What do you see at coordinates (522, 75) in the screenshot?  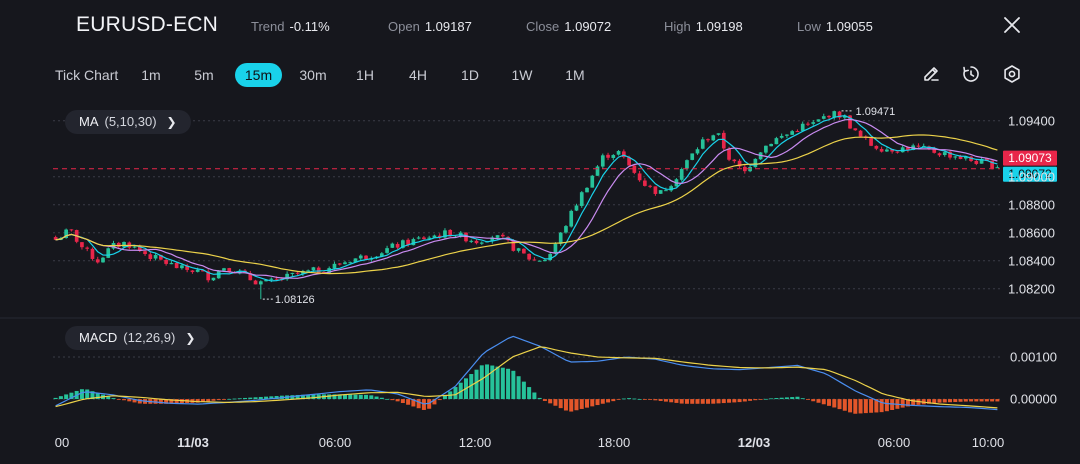 I see `tab-1w: 1W` at bounding box center [522, 75].